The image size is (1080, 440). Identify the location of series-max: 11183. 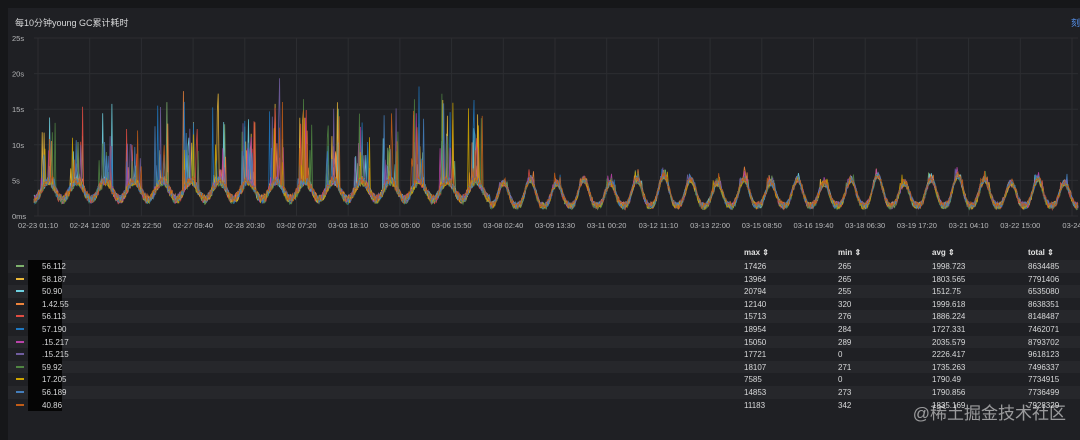
(755, 405).